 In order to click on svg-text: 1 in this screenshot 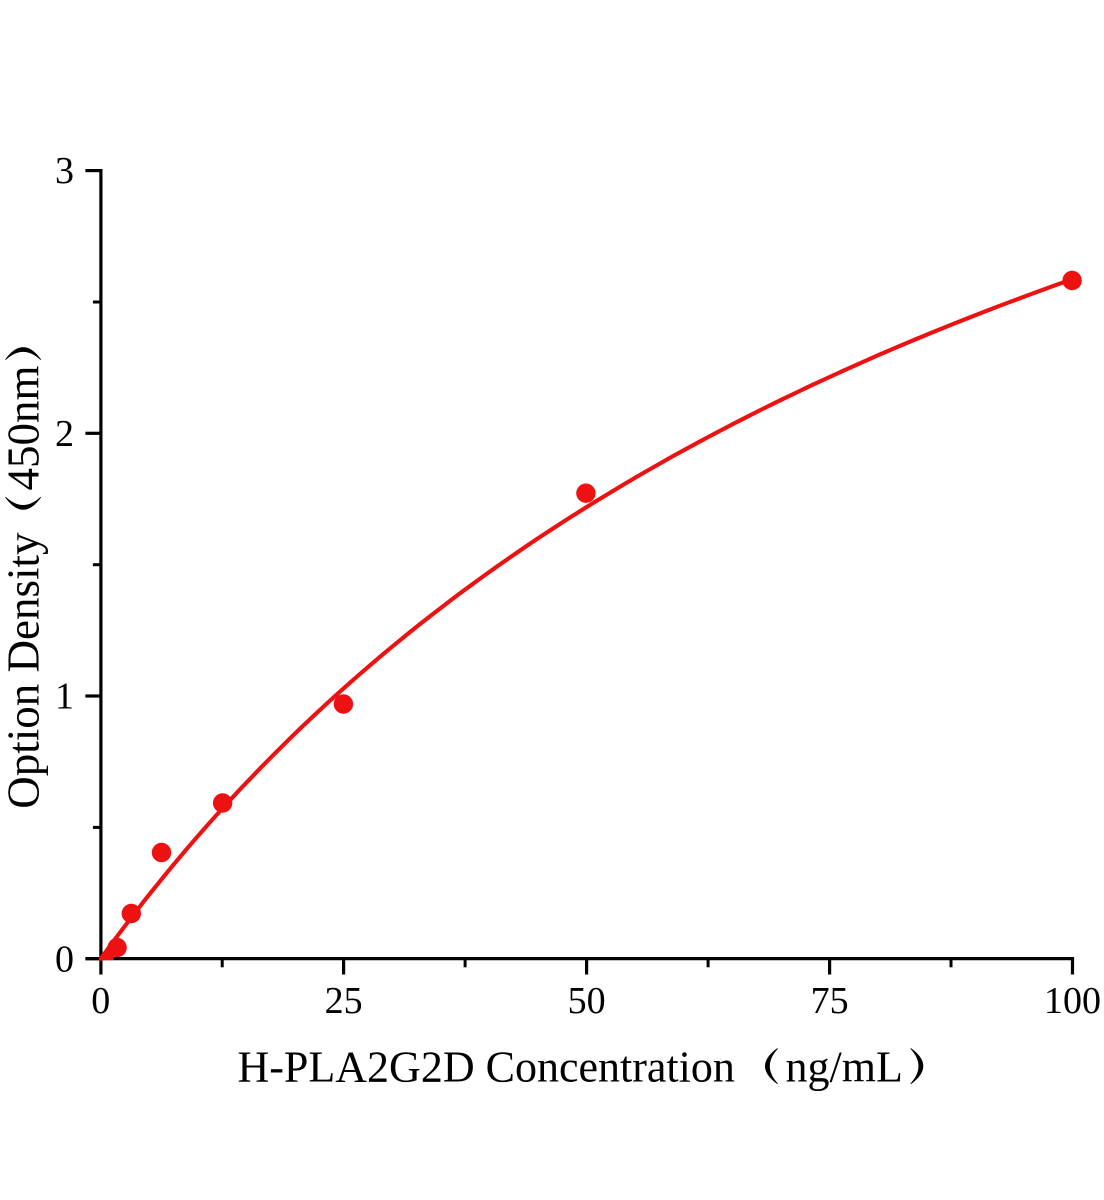, I will do `click(64, 697)`.